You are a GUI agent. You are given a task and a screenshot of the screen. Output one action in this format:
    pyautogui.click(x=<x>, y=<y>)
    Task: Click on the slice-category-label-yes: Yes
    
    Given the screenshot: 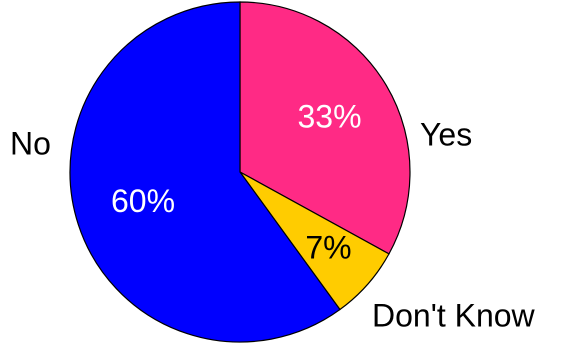 What is the action you would take?
    pyautogui.click(x=446, y=134)
    